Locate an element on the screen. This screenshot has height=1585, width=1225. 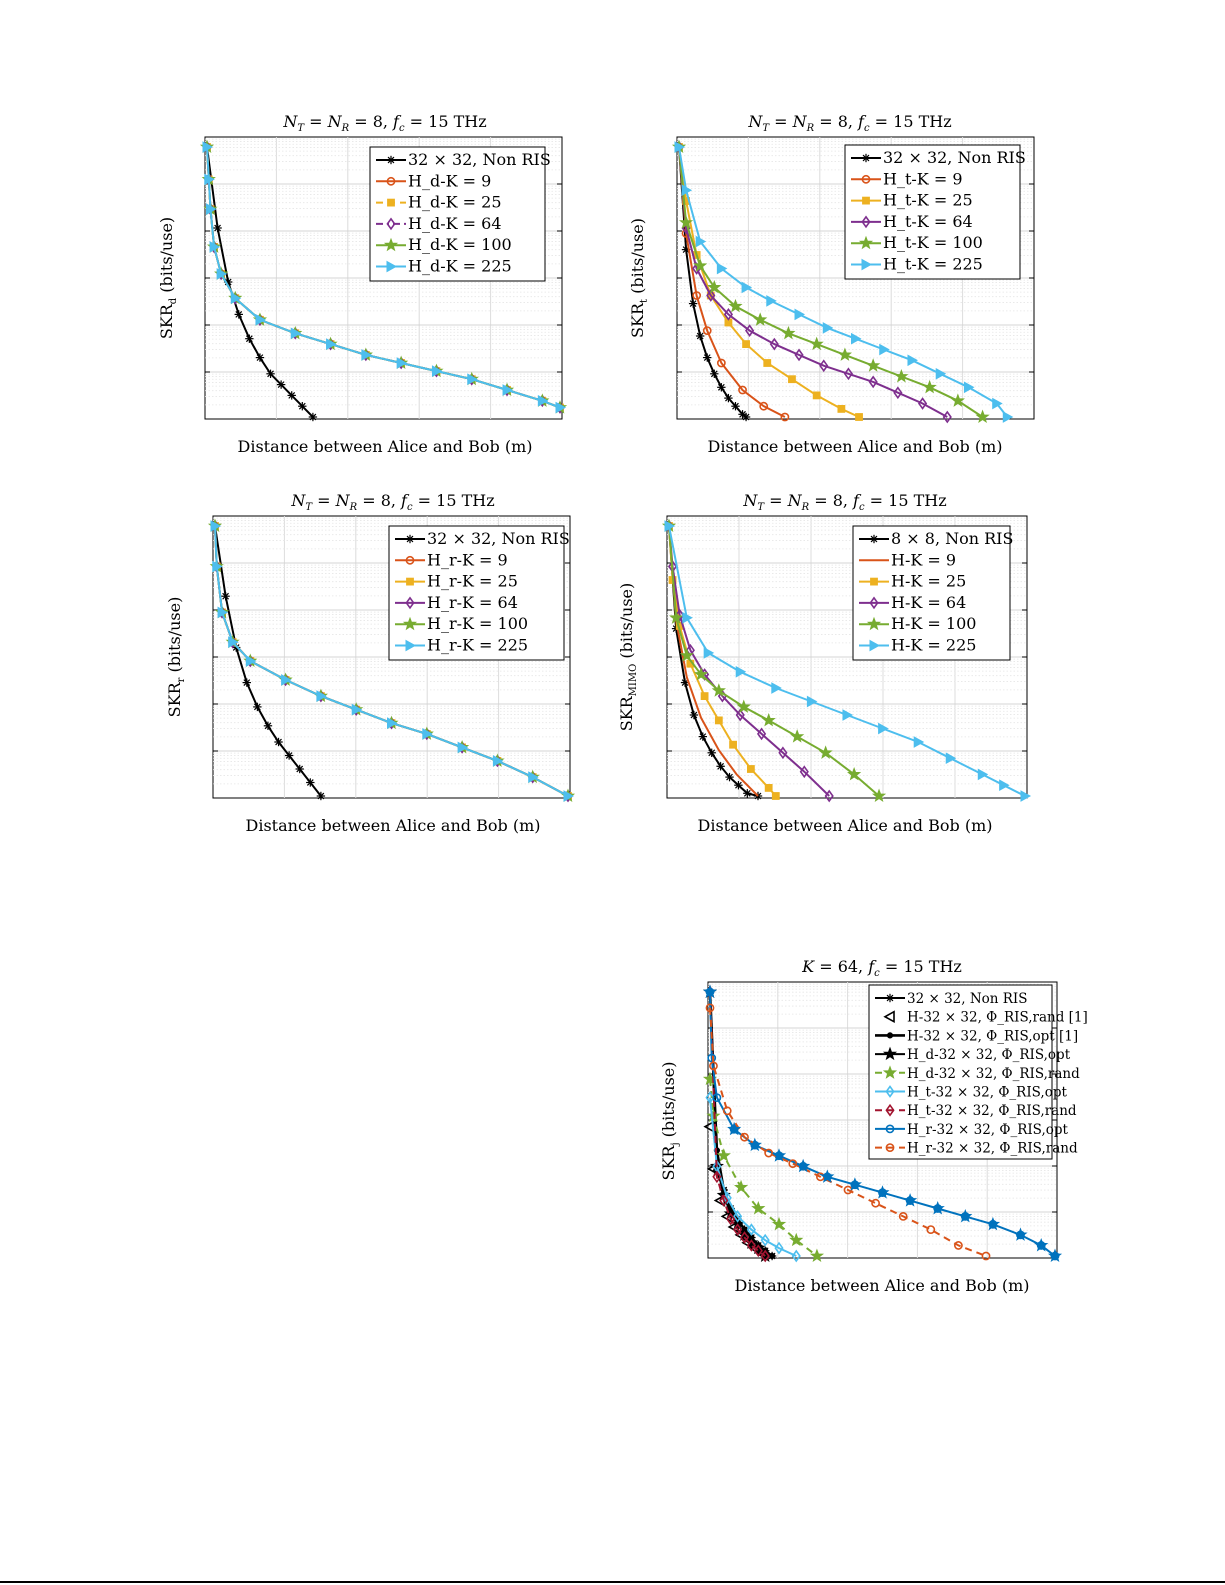
legend-label: H_t-K = 225 is located at coordinates (933, 264).